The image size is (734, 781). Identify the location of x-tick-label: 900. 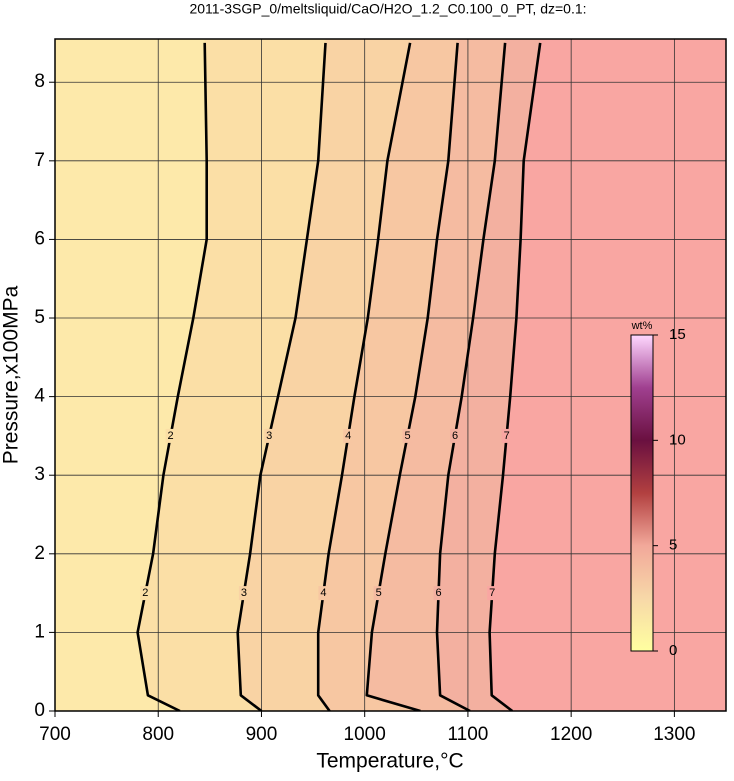
(262, 734).